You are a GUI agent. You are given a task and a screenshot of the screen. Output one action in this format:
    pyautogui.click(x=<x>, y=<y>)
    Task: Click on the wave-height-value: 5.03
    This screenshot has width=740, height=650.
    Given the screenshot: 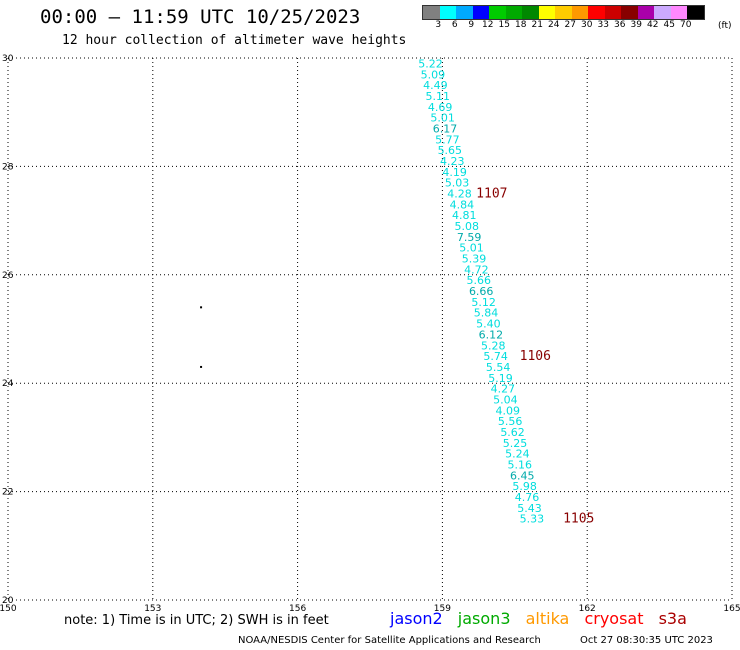 What is the action you would take?
    pyautogui.click(x=457, y=183)
    